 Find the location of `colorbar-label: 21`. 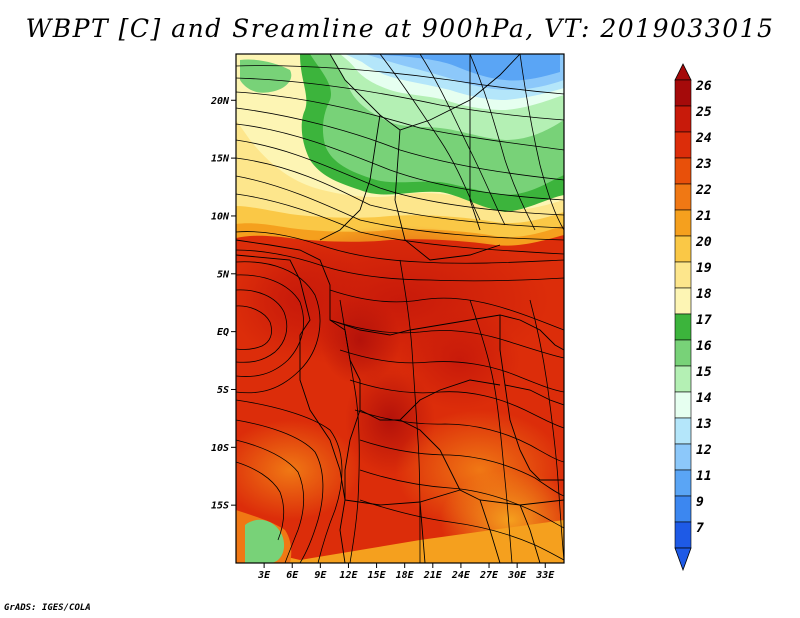

colorbar-label: 21 is located at coordinates (703, 216).